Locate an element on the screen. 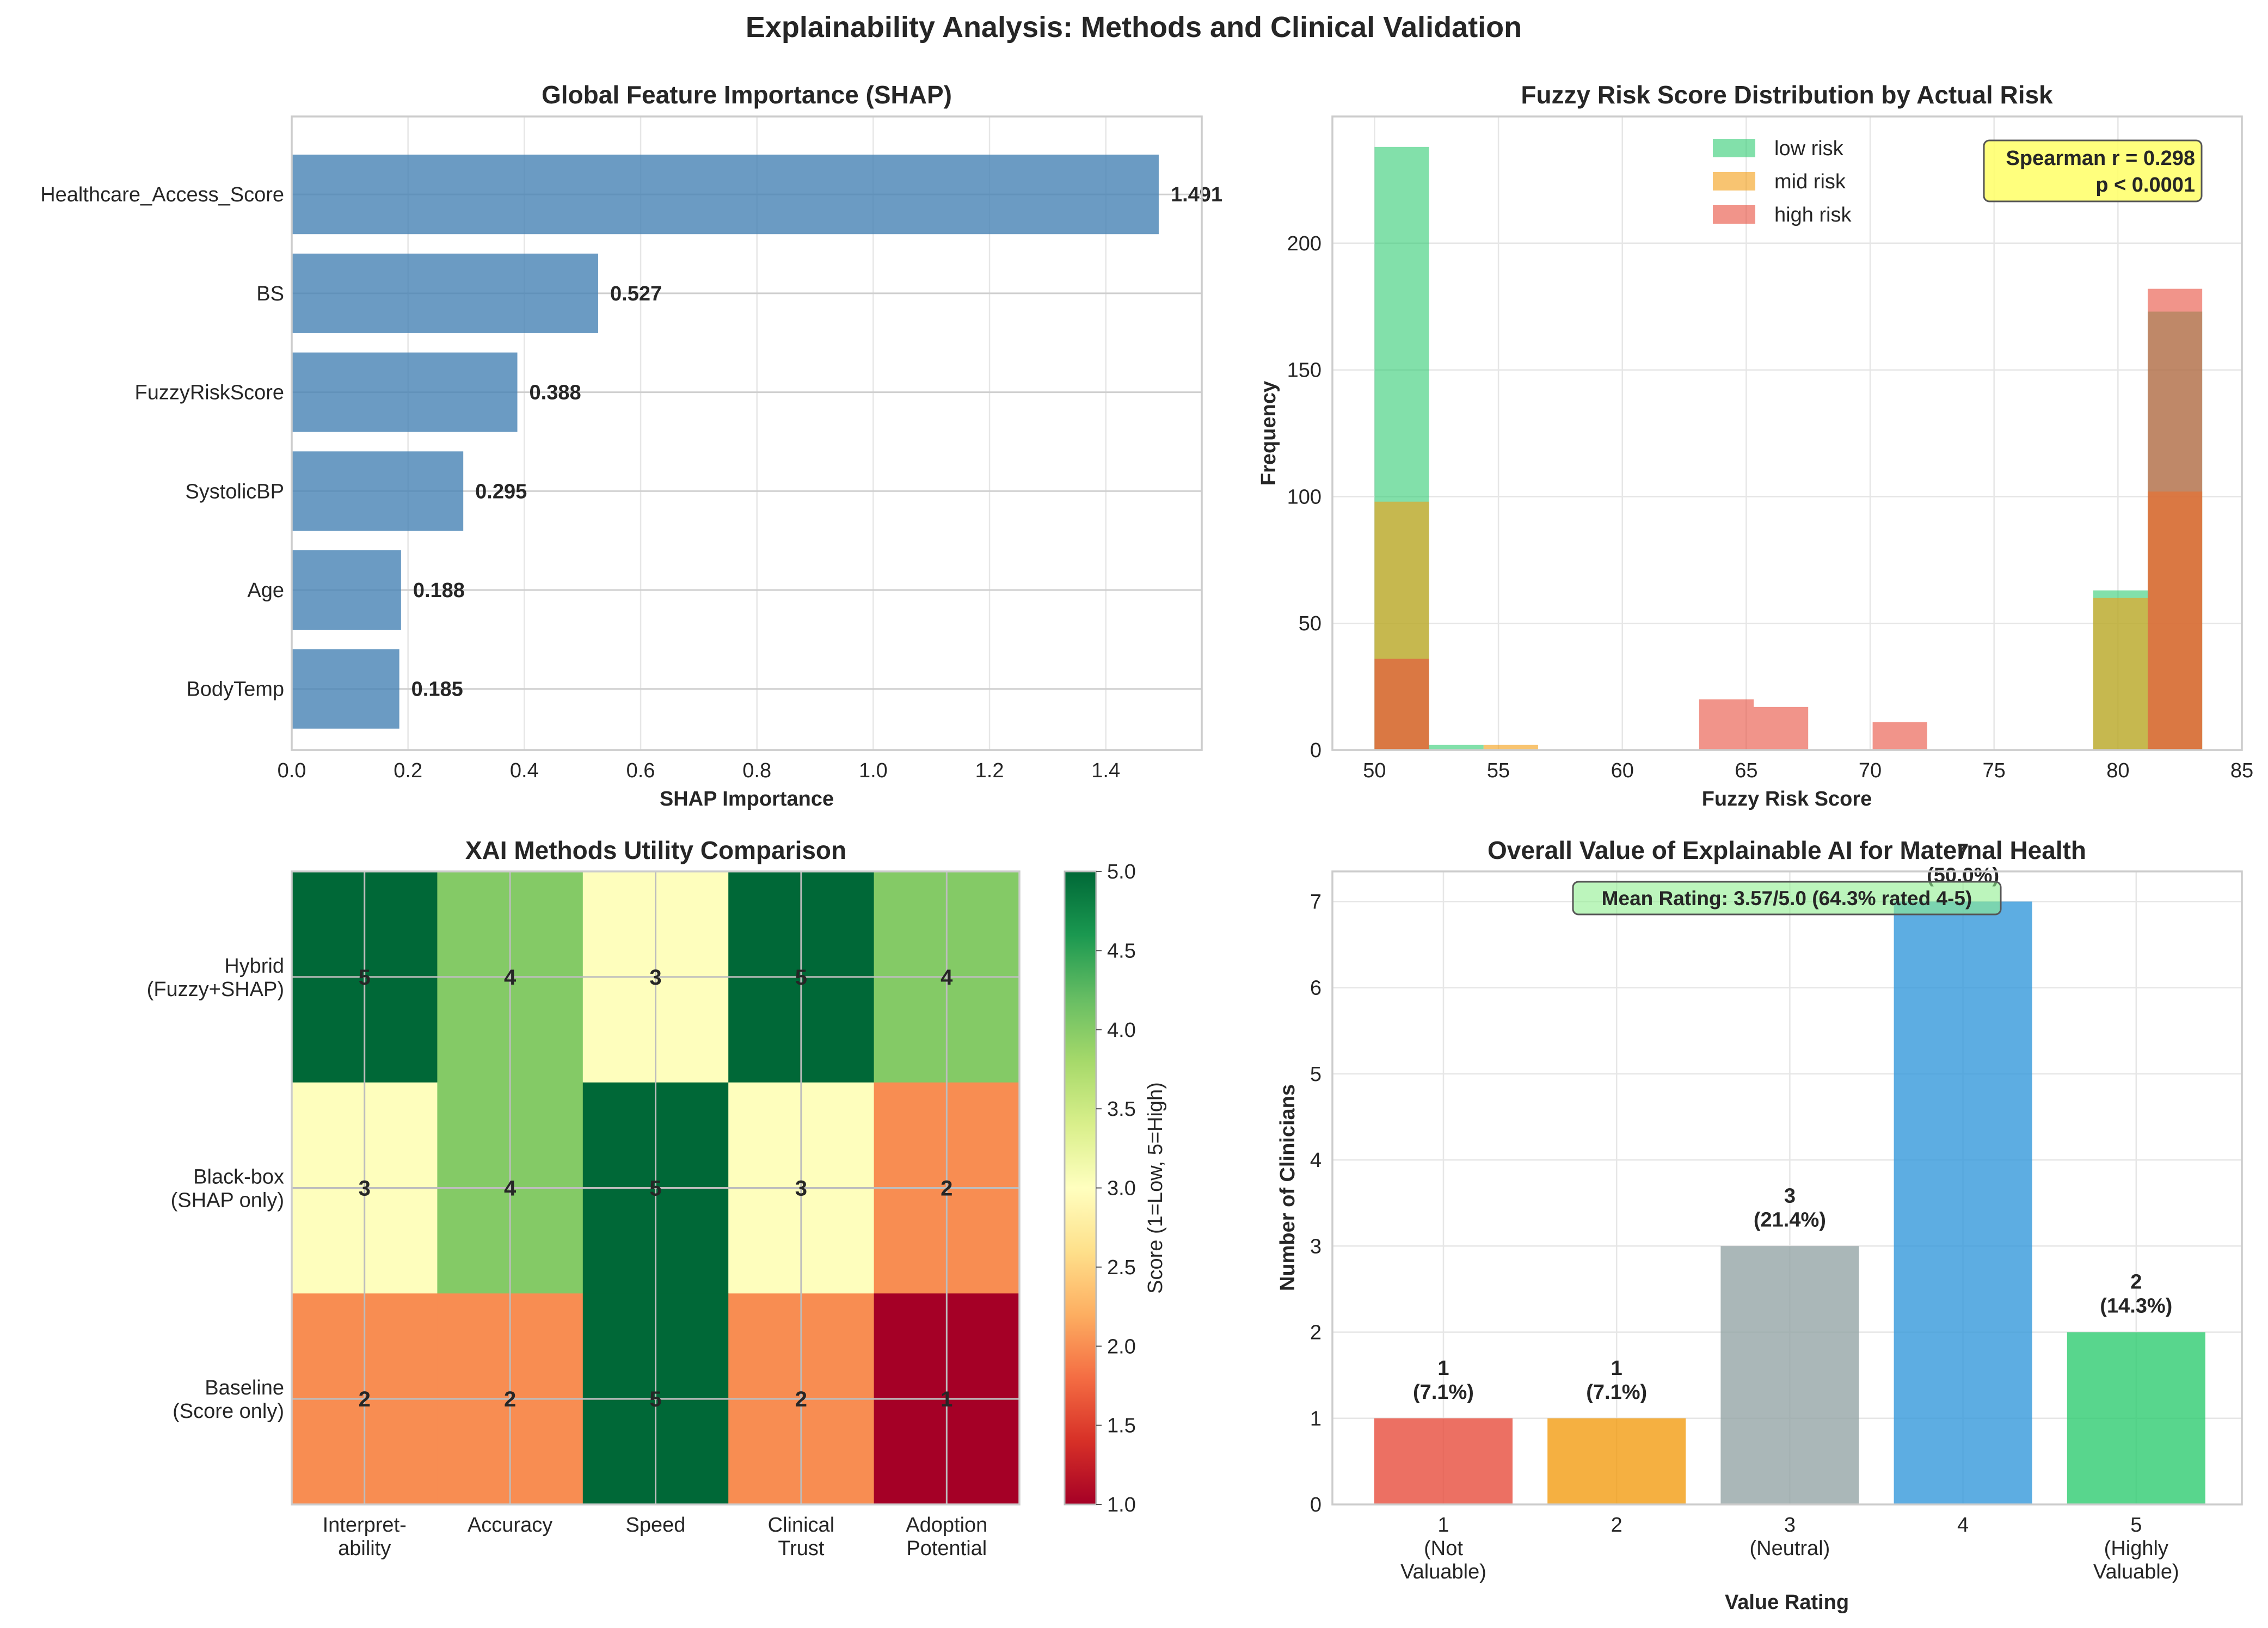 The image size is (2268, 1628). colorbar-tick-label: 1.0 is located at coordinates (1121, 1505).